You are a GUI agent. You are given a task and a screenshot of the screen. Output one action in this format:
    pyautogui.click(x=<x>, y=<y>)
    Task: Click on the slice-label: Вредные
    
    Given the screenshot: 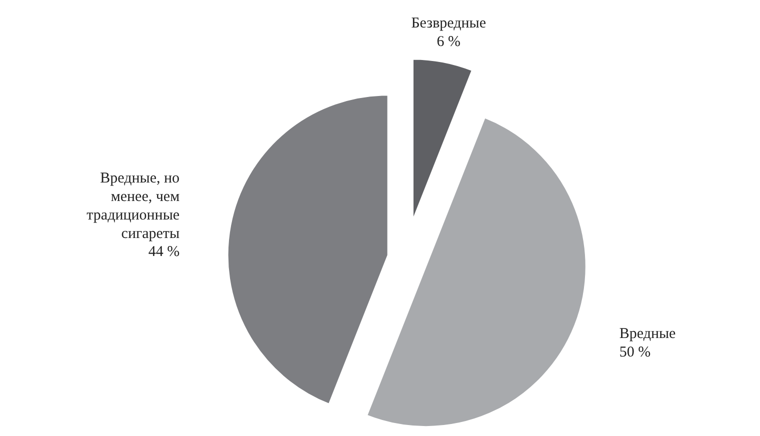 What is the action you would take?
    pyautogui.click(x=647, y=334)
    